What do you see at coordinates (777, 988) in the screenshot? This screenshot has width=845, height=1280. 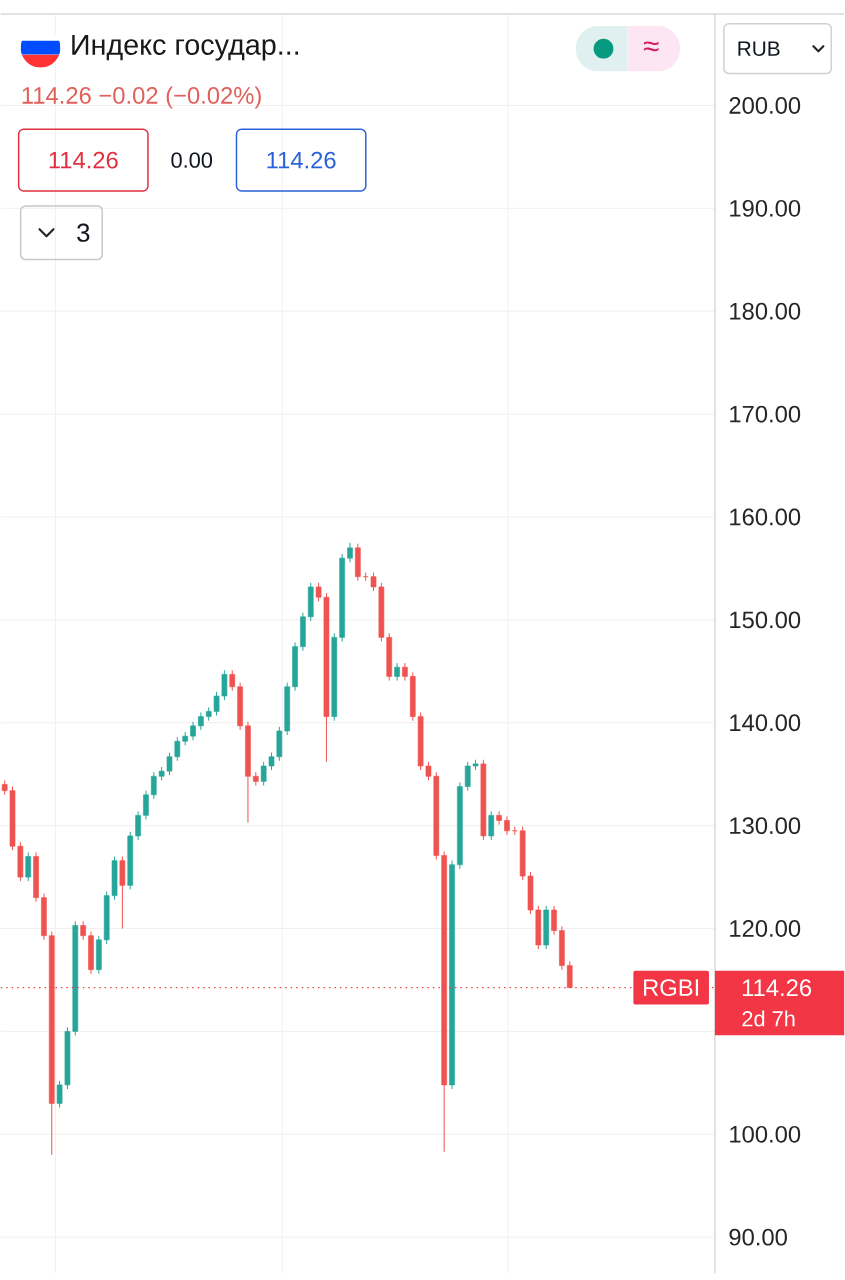 I see `text: 114.26` at bounding box center [777, 988].